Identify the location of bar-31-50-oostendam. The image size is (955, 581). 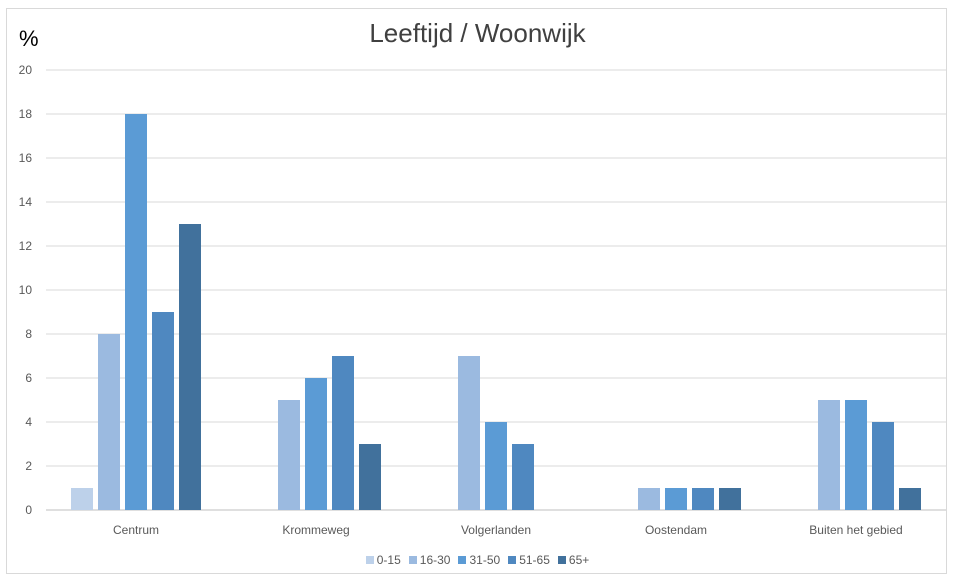
(676, 499).